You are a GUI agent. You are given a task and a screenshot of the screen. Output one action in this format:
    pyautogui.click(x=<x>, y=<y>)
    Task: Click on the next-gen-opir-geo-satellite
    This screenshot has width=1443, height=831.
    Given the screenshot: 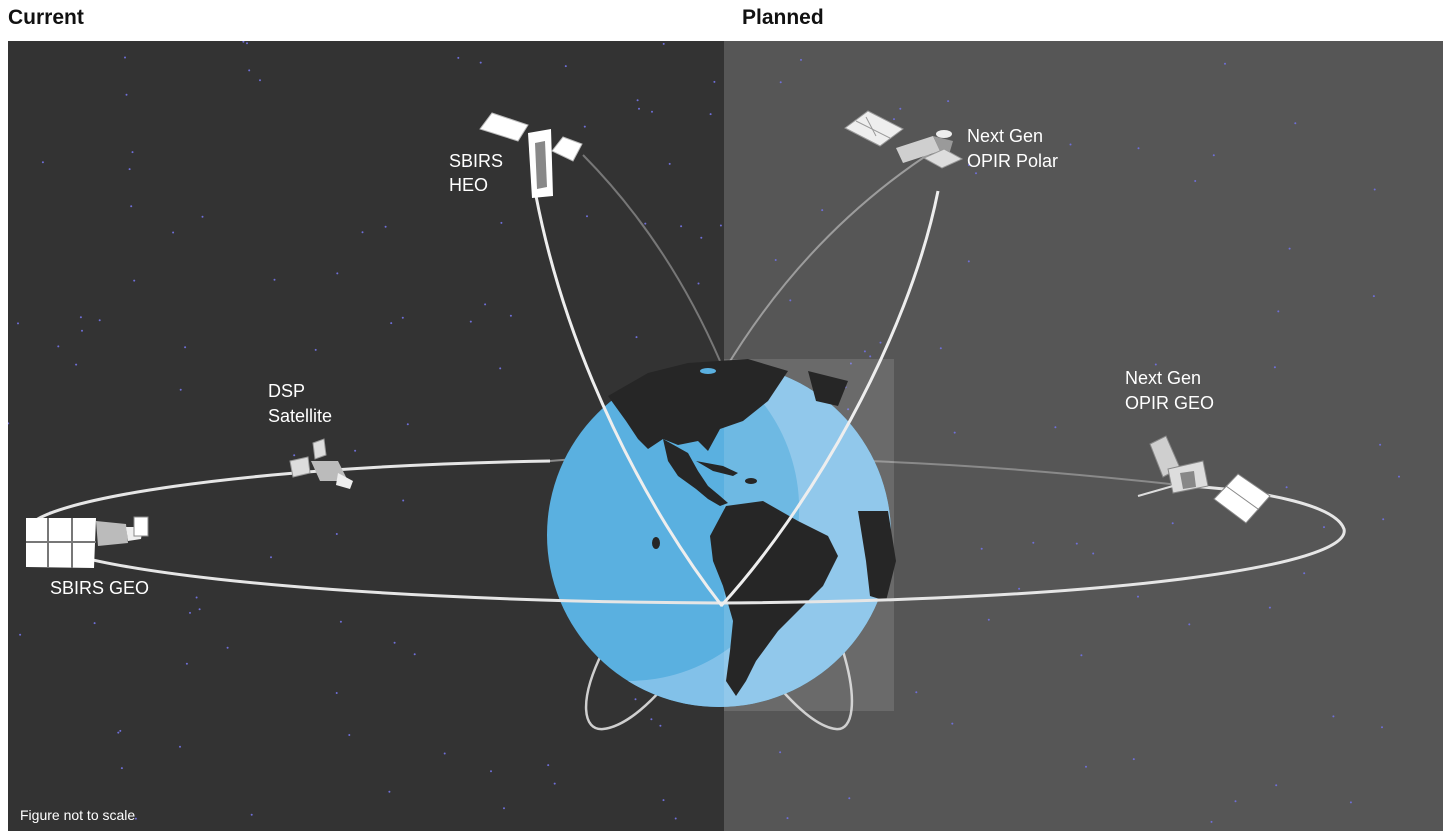 What is the action you would take?
    pyautogui.click(x=1204, y=479)
    